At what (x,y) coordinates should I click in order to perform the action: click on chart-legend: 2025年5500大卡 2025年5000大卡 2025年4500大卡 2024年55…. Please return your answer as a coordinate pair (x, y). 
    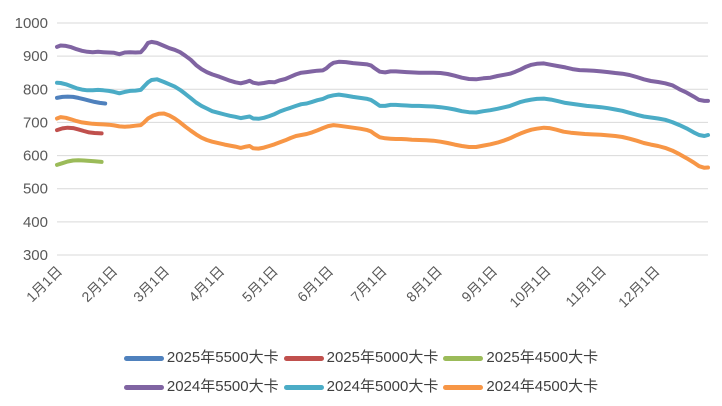
    Looking at the image, I should click on (361, 372).